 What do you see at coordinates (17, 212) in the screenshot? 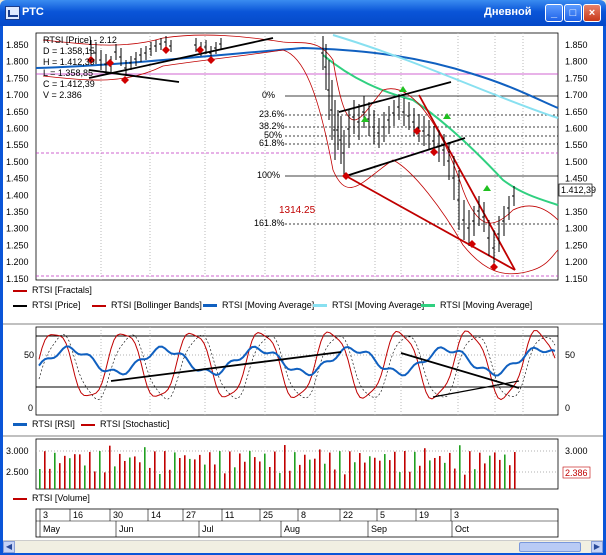
I see `price-tick: 1.350` at bounding box center [17, 212].